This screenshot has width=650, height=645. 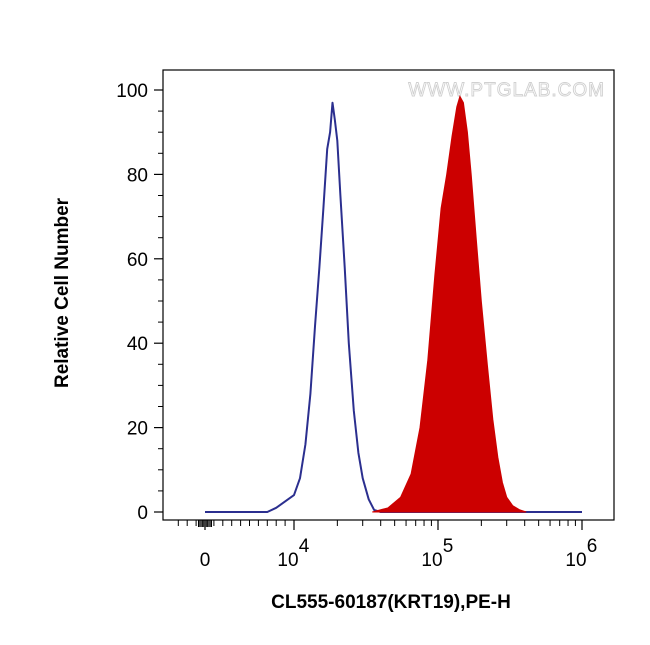 What do you see at coordinates (575, 560) in the screenshot?
I see `x-tick-label-1000000: 10` at bounding box center [575, 560].